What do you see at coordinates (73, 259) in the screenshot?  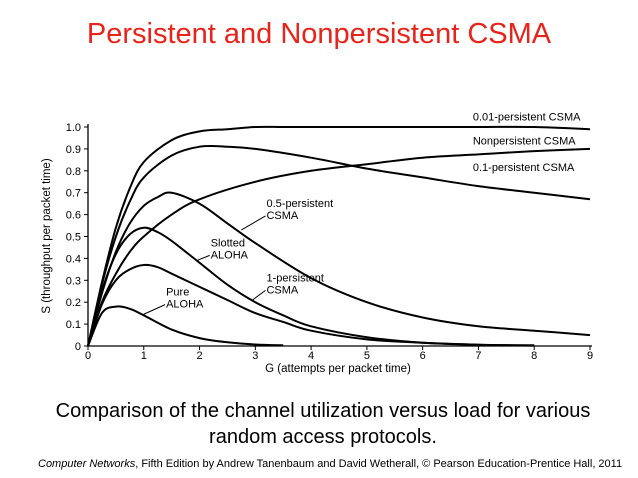 I see `y-tick-label: 0.4` at bounding box center [73, 259].